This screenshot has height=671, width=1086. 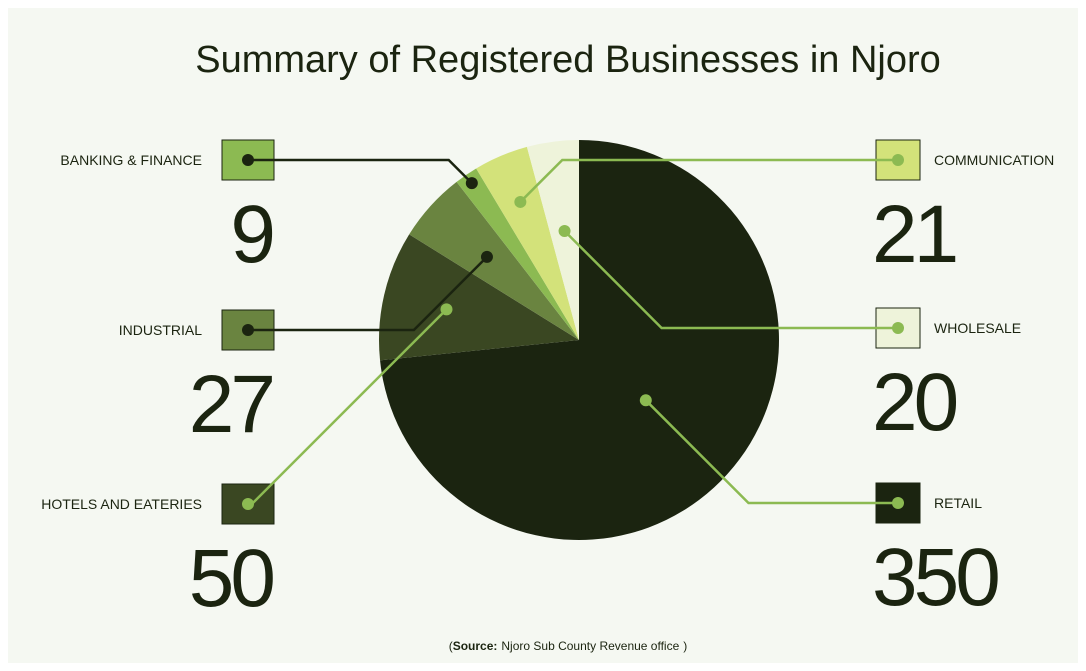 What do you see at coordinates (977, 328) in the screenshot?
I see `category-label: WHOLESALE` at bounding box center [977, 328].